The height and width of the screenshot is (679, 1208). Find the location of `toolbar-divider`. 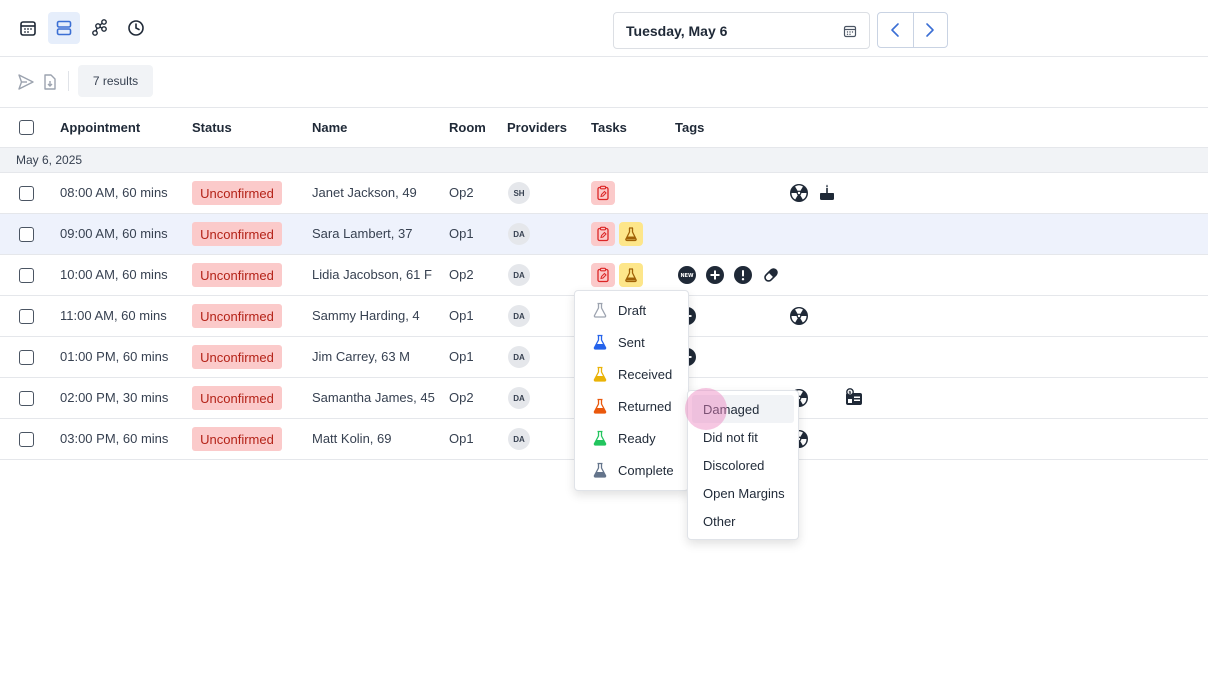

toolbar-divider is located at coordinates (68, 81).